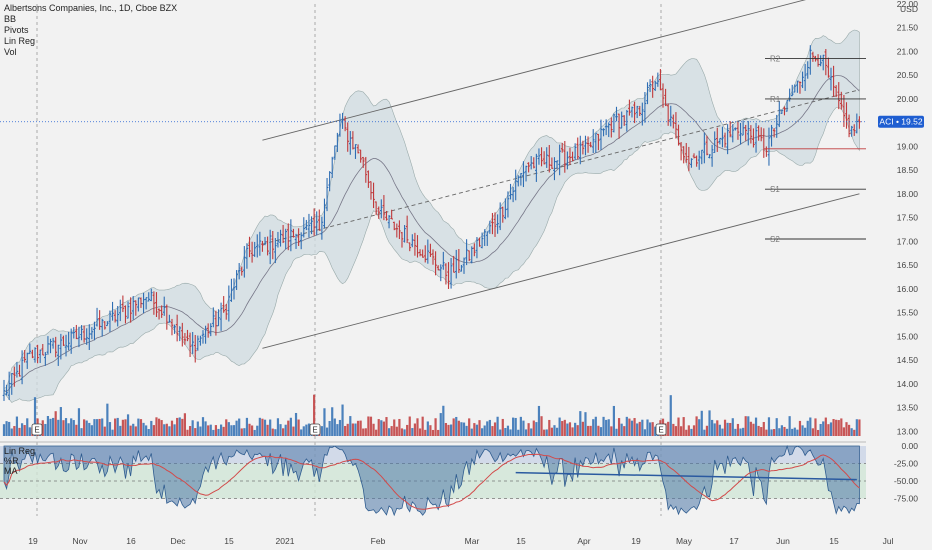 This screenshot has height=550, width=932. Describe the element at coordinates (775, 239) in the screenshot. I see `pivot-label-s2: S2` at that location.